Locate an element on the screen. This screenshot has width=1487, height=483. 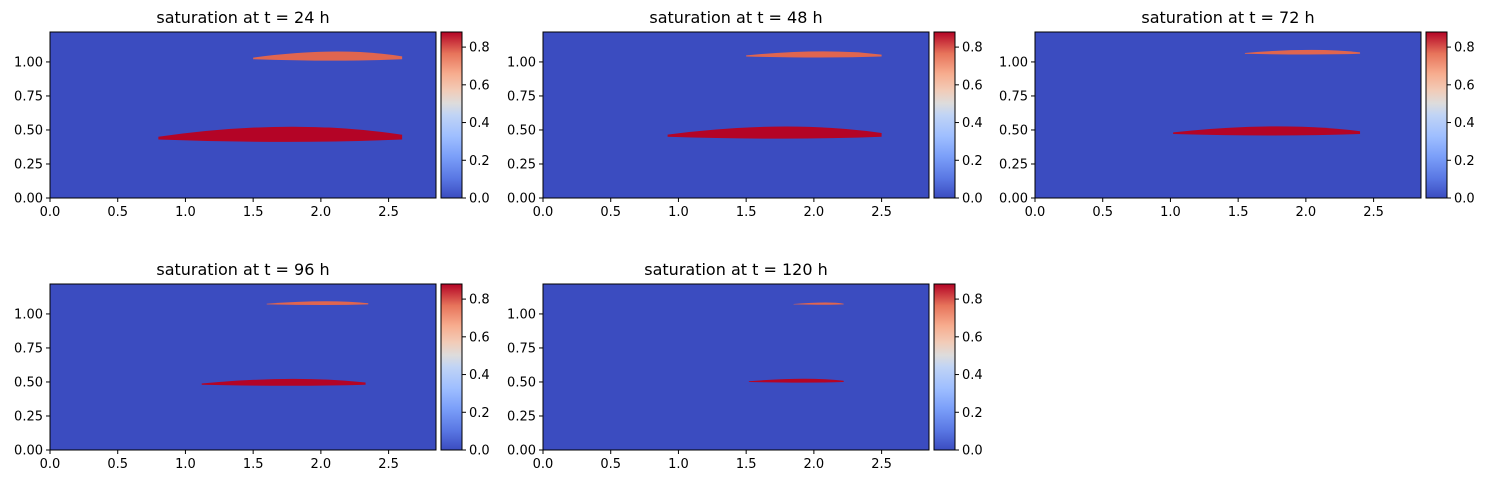
subplot-title: saturation at t = 120 h is located at coordinates (735, 269).